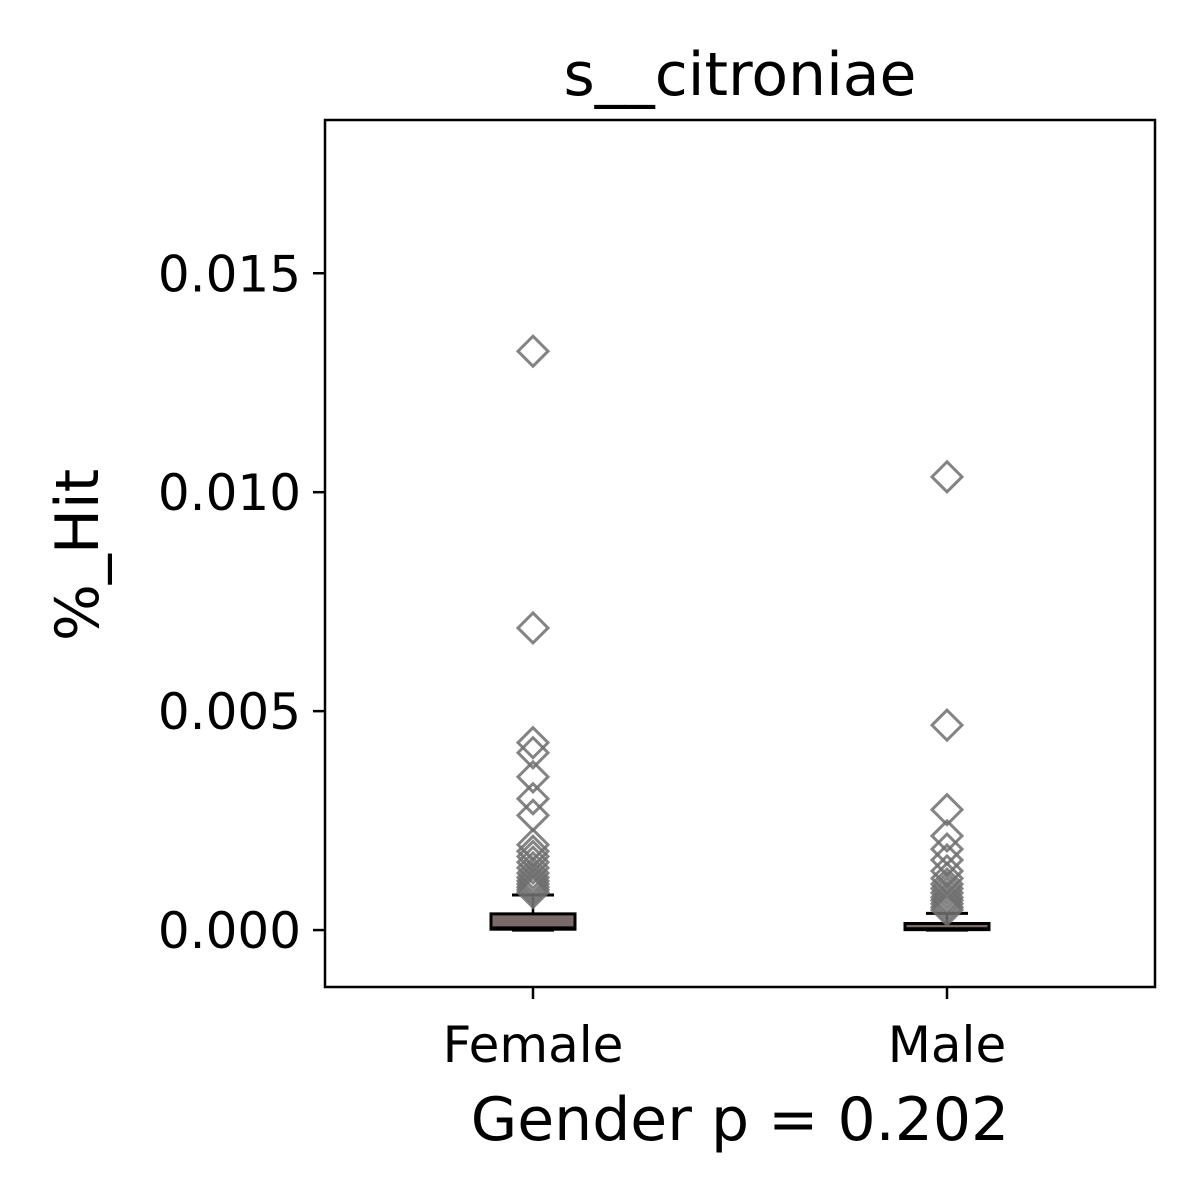 The image size is (1200, 1200). What do you see at coordinates (78, 555) in the screenshot?
I see `y-axis-label: %_Hit` at bounding box center [78, 555].